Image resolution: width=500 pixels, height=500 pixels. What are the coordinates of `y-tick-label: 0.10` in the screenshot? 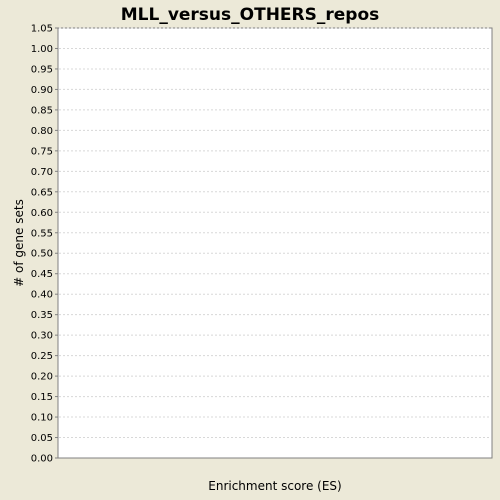 It's located at (42, 418).